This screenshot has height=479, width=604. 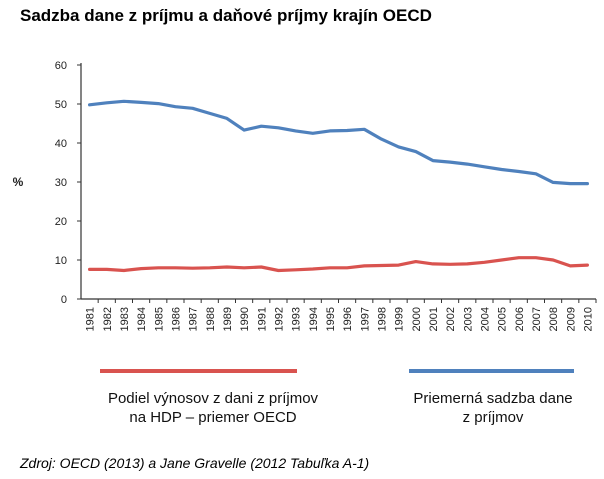 What do you see at coordinates (64, 300) in the screenshot?
I see `y-tick-label: 0` at bounding box center [64, 300].